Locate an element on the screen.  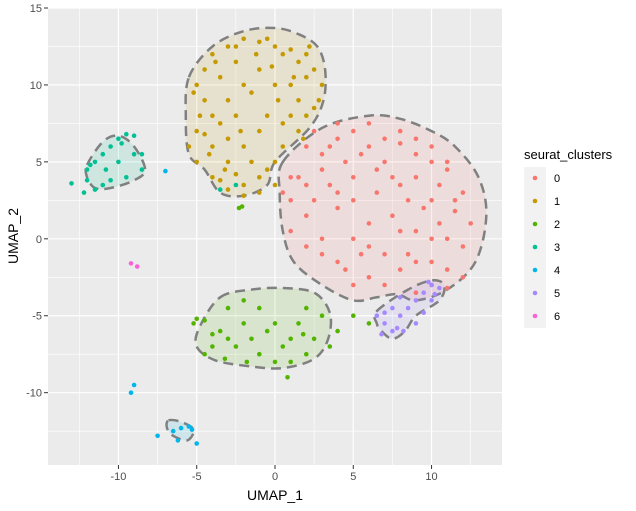
x-tick-label: -5 is located at coordinates (197, 477).